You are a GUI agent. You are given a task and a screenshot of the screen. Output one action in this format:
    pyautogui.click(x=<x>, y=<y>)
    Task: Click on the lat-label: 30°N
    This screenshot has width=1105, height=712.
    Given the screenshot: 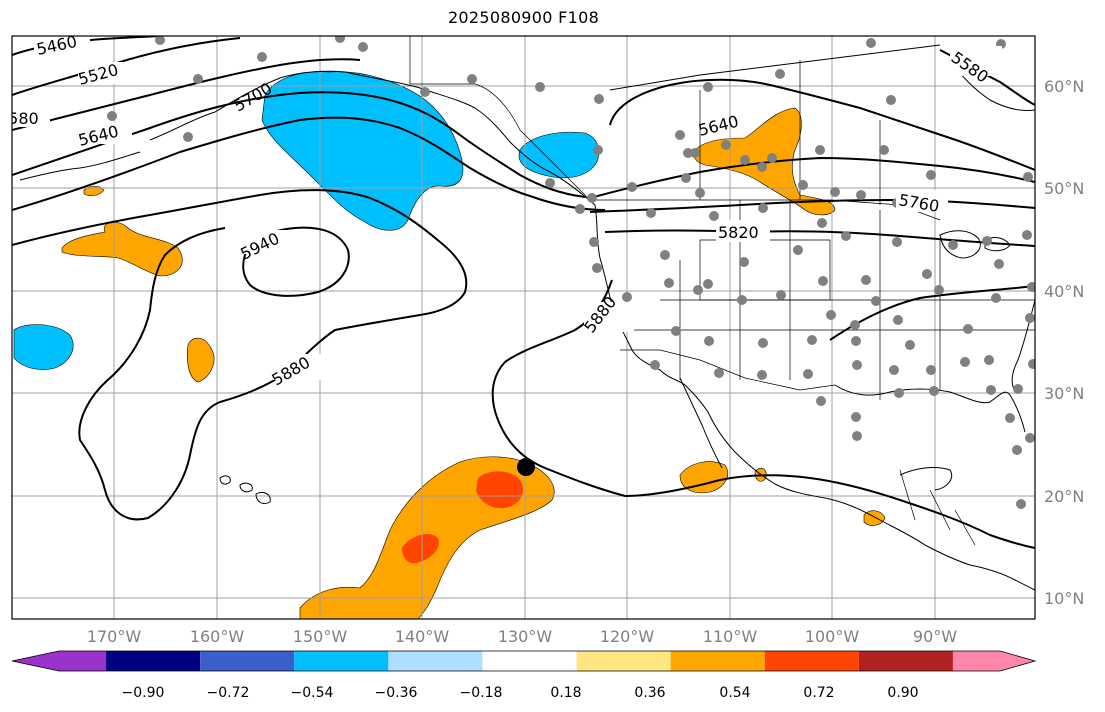 What is the action you would take?
    pyautogui.click(x=1064, y=393)
    